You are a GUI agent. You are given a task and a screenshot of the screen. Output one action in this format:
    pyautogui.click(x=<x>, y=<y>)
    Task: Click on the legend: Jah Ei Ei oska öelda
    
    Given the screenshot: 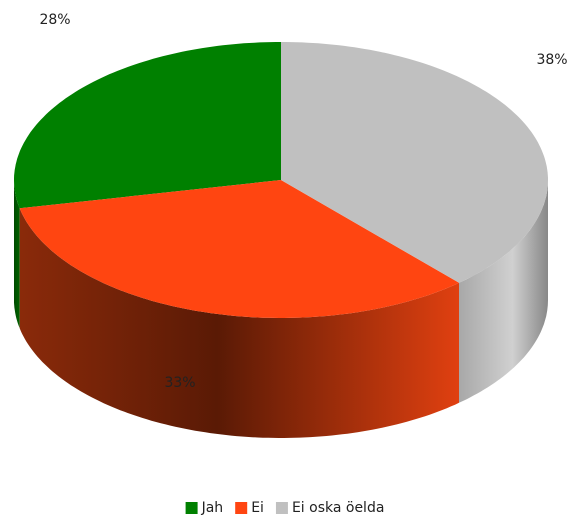 What is the action you would take?
    pyautogui.click(x=284, y=508)
    